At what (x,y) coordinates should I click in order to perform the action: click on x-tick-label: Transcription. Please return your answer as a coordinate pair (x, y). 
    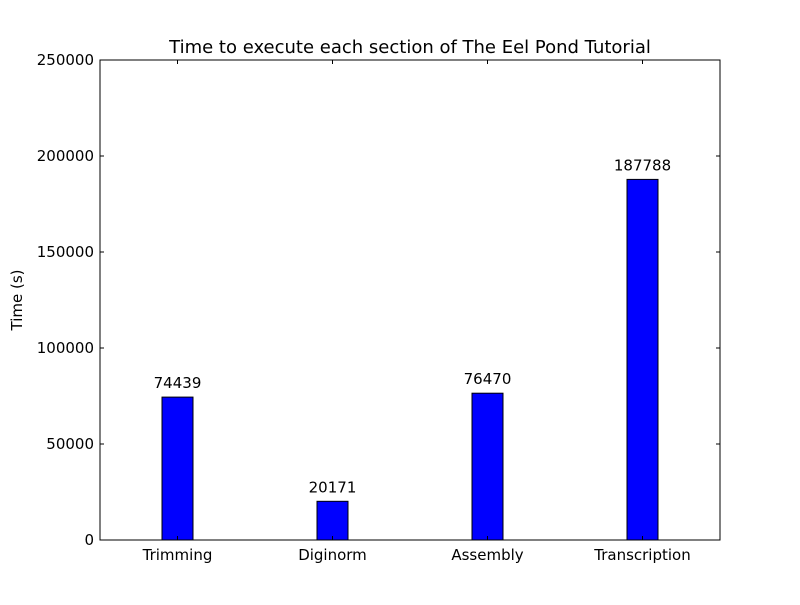
    Looking at the image, I should click on (641, 555).